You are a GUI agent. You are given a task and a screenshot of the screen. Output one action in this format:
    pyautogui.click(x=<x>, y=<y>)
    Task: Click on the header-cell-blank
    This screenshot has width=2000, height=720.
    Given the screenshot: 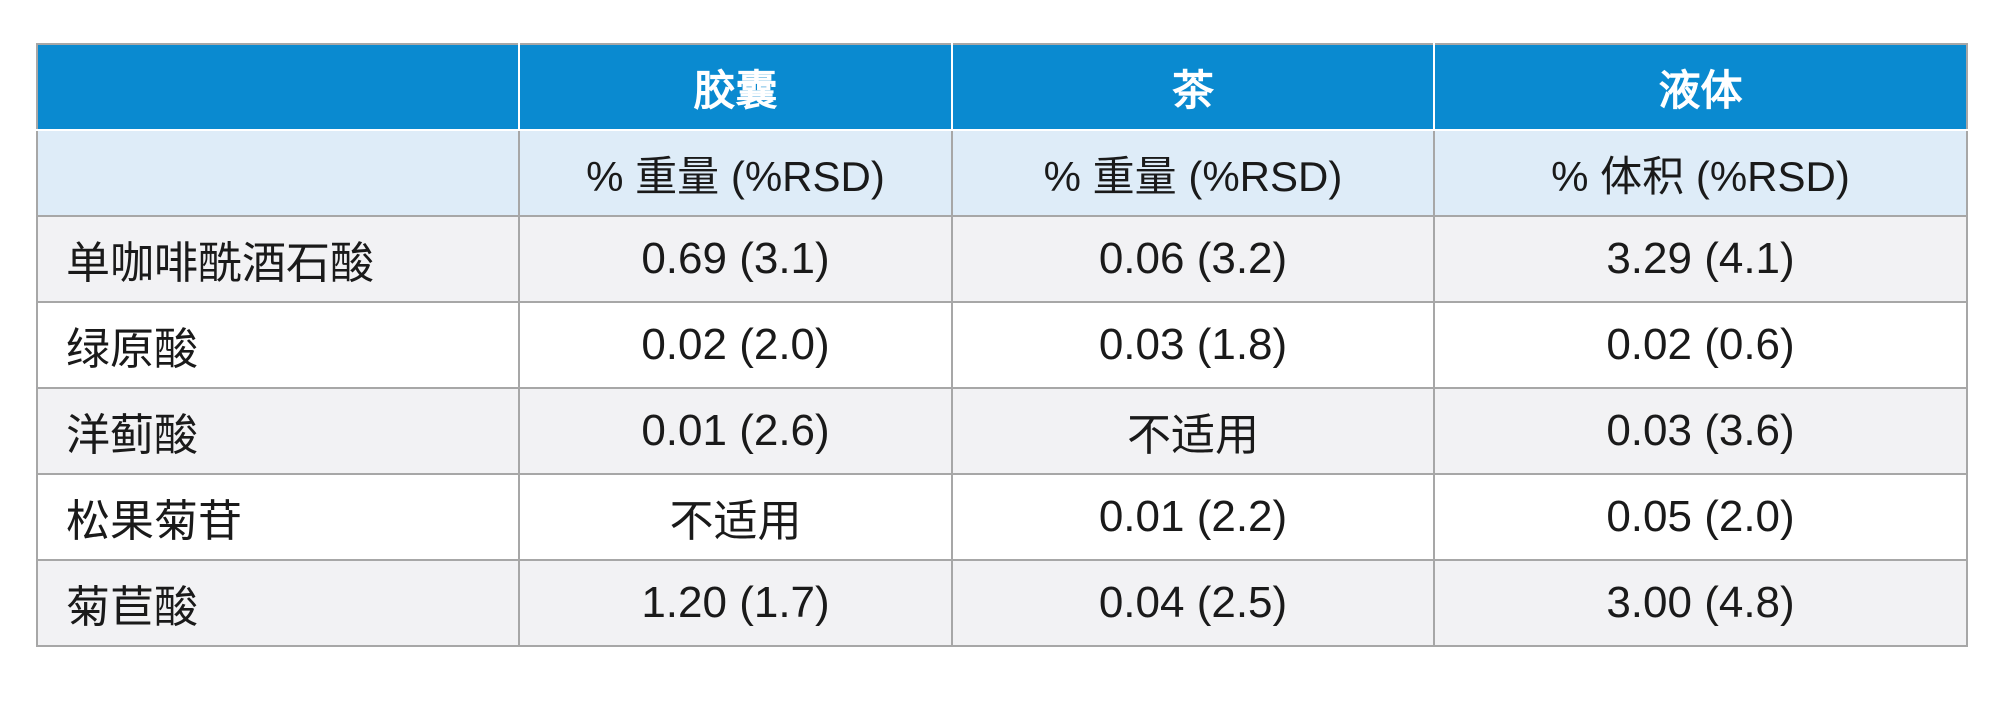 What is the action you would take?
    pyautogui.click(x=278, y=87)
    